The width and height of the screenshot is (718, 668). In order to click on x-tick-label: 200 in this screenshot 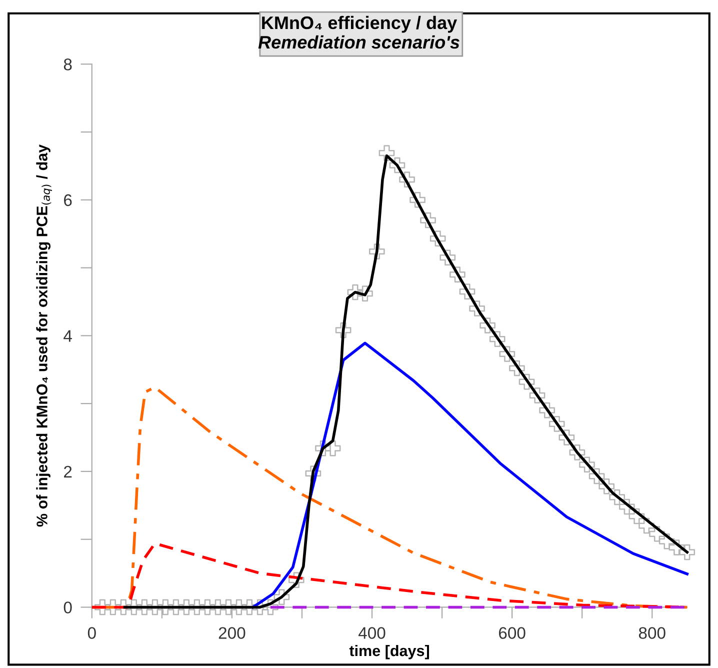, I will do `click(232, 633)`.